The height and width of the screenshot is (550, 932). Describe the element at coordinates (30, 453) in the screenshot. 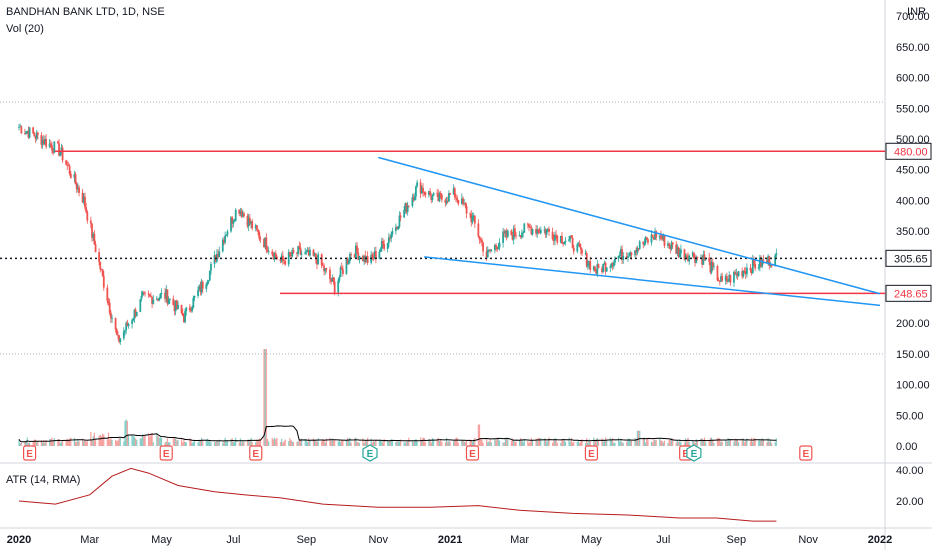

I see `event-marker` at that location.